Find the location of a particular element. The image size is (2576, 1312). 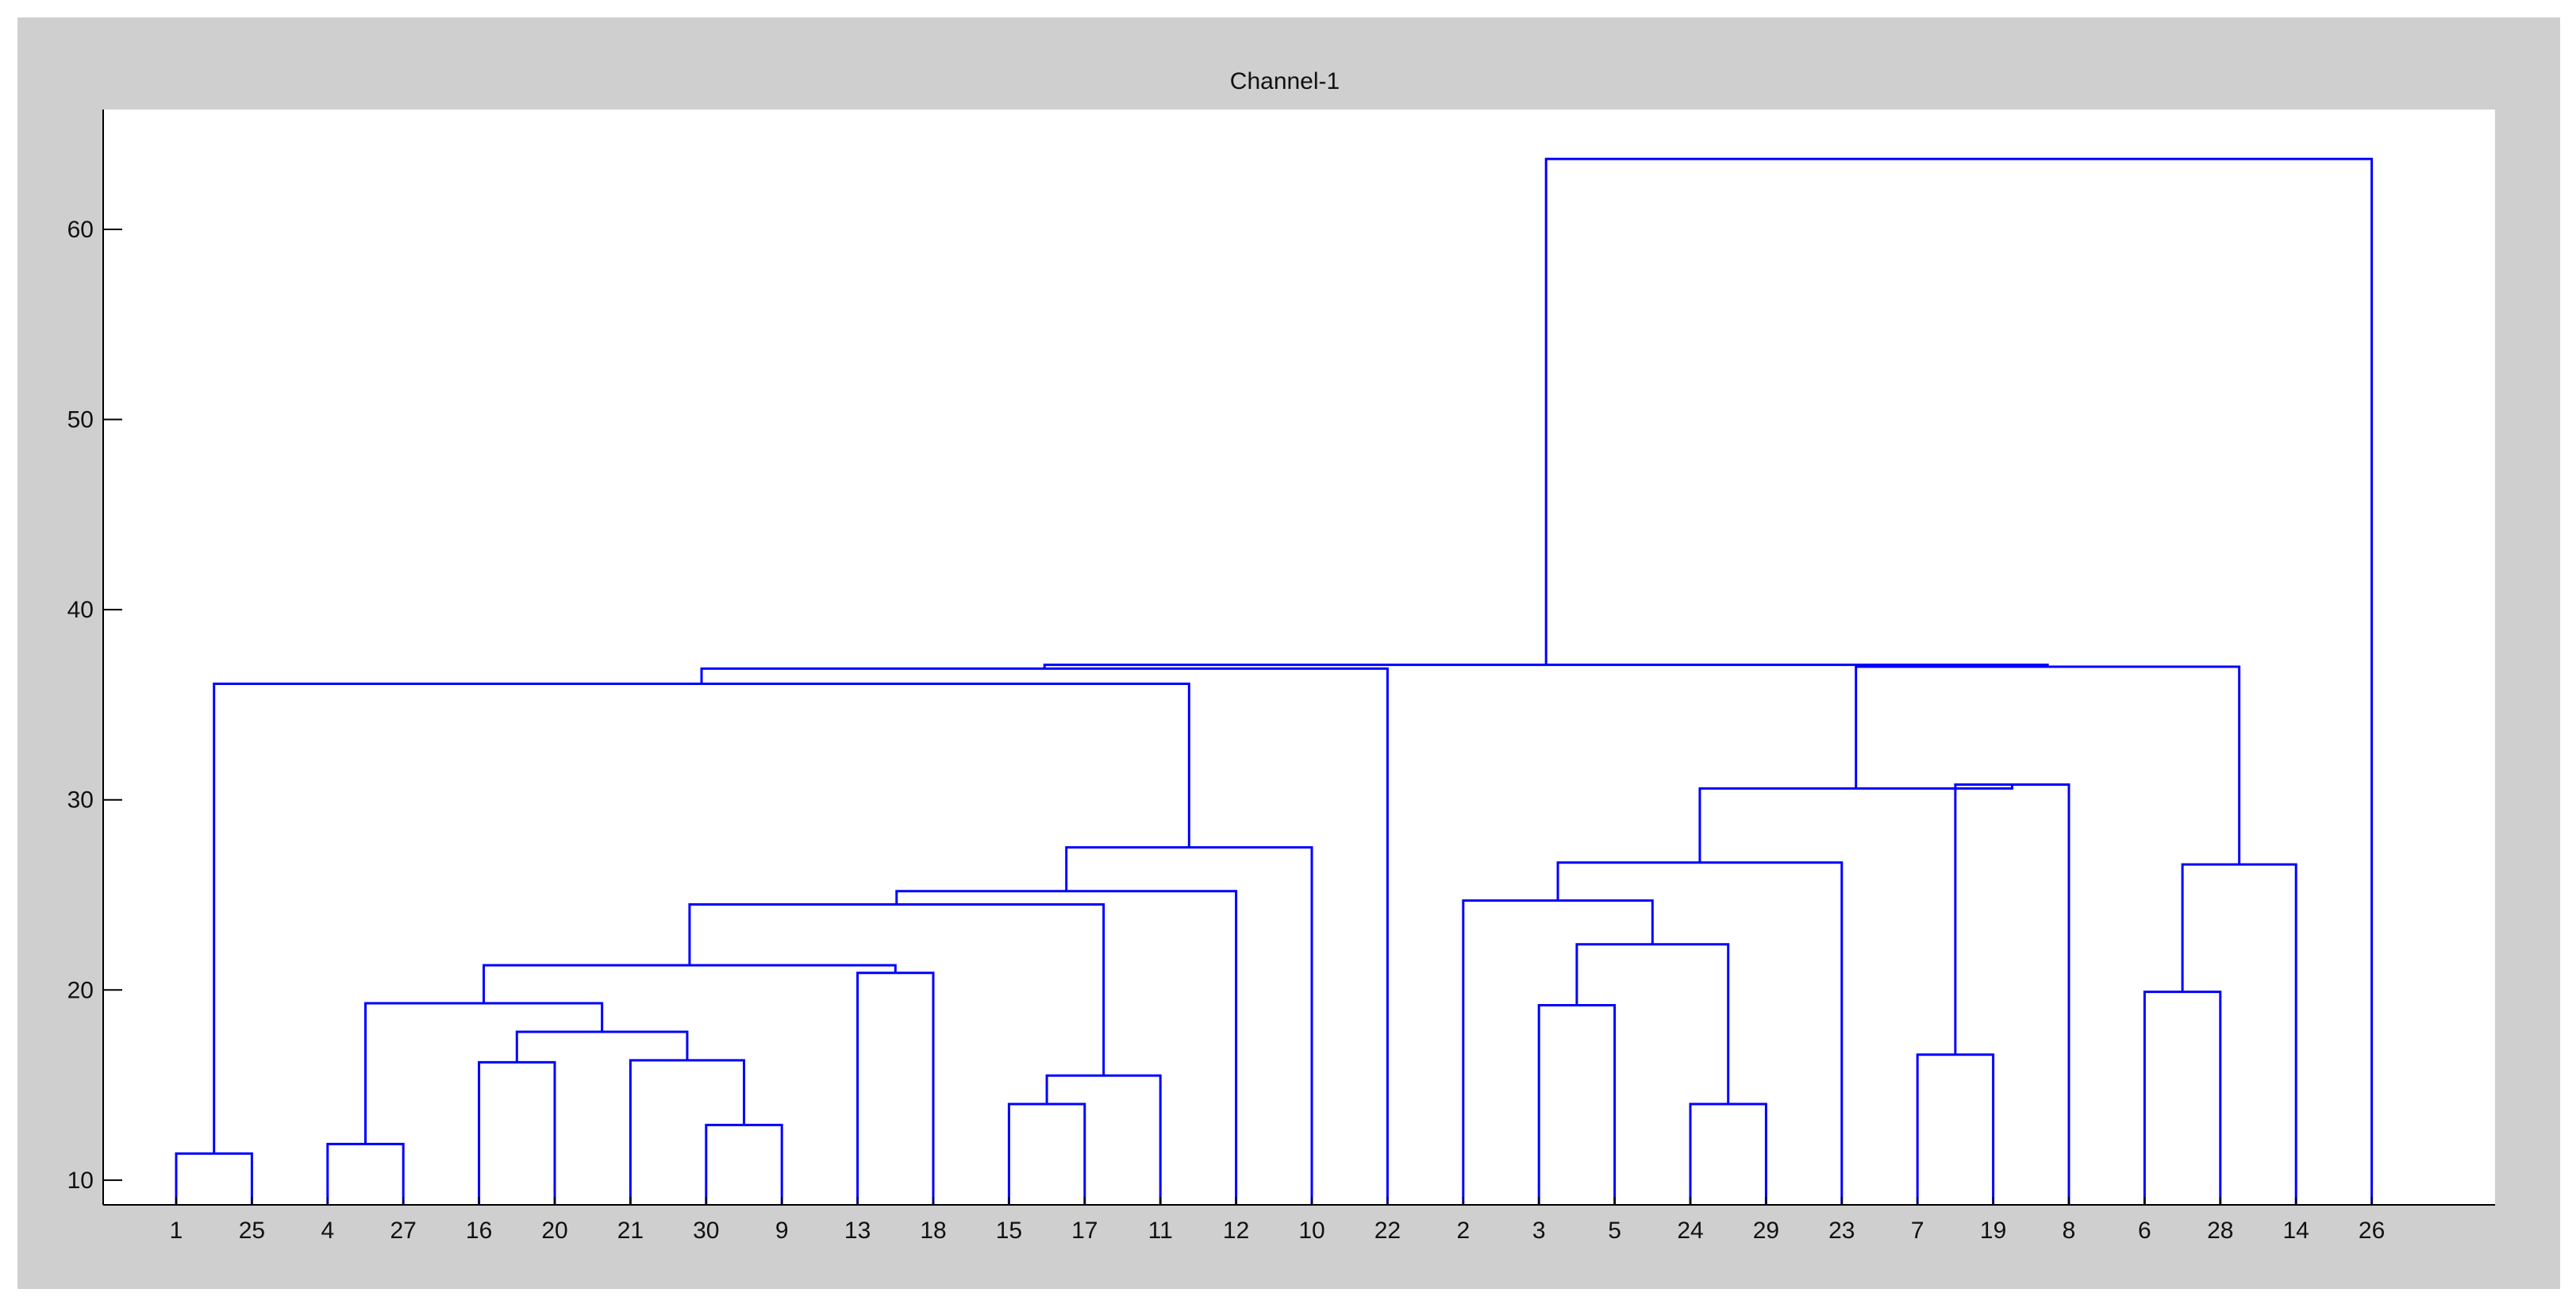

x-tick-label: 7 is located at coordinates (1918, 1231).